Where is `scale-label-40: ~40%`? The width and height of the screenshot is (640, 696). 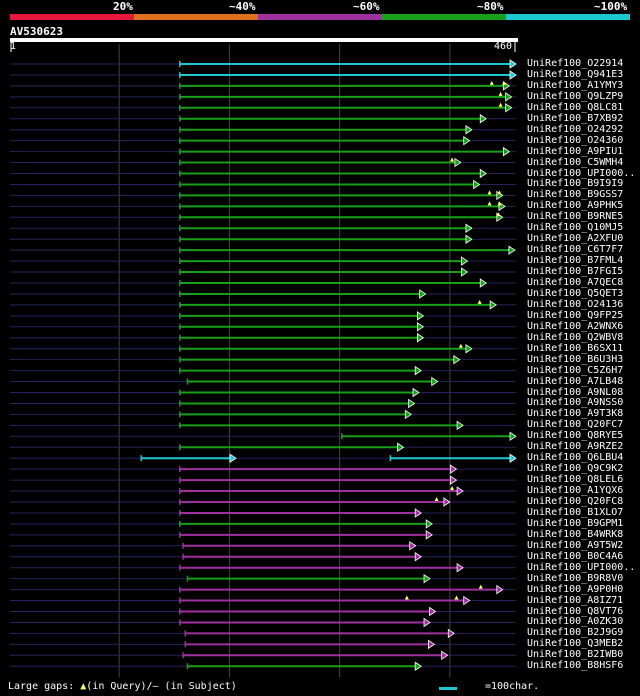
scale-label-40: ~40% is located at coordinates (242, 6).